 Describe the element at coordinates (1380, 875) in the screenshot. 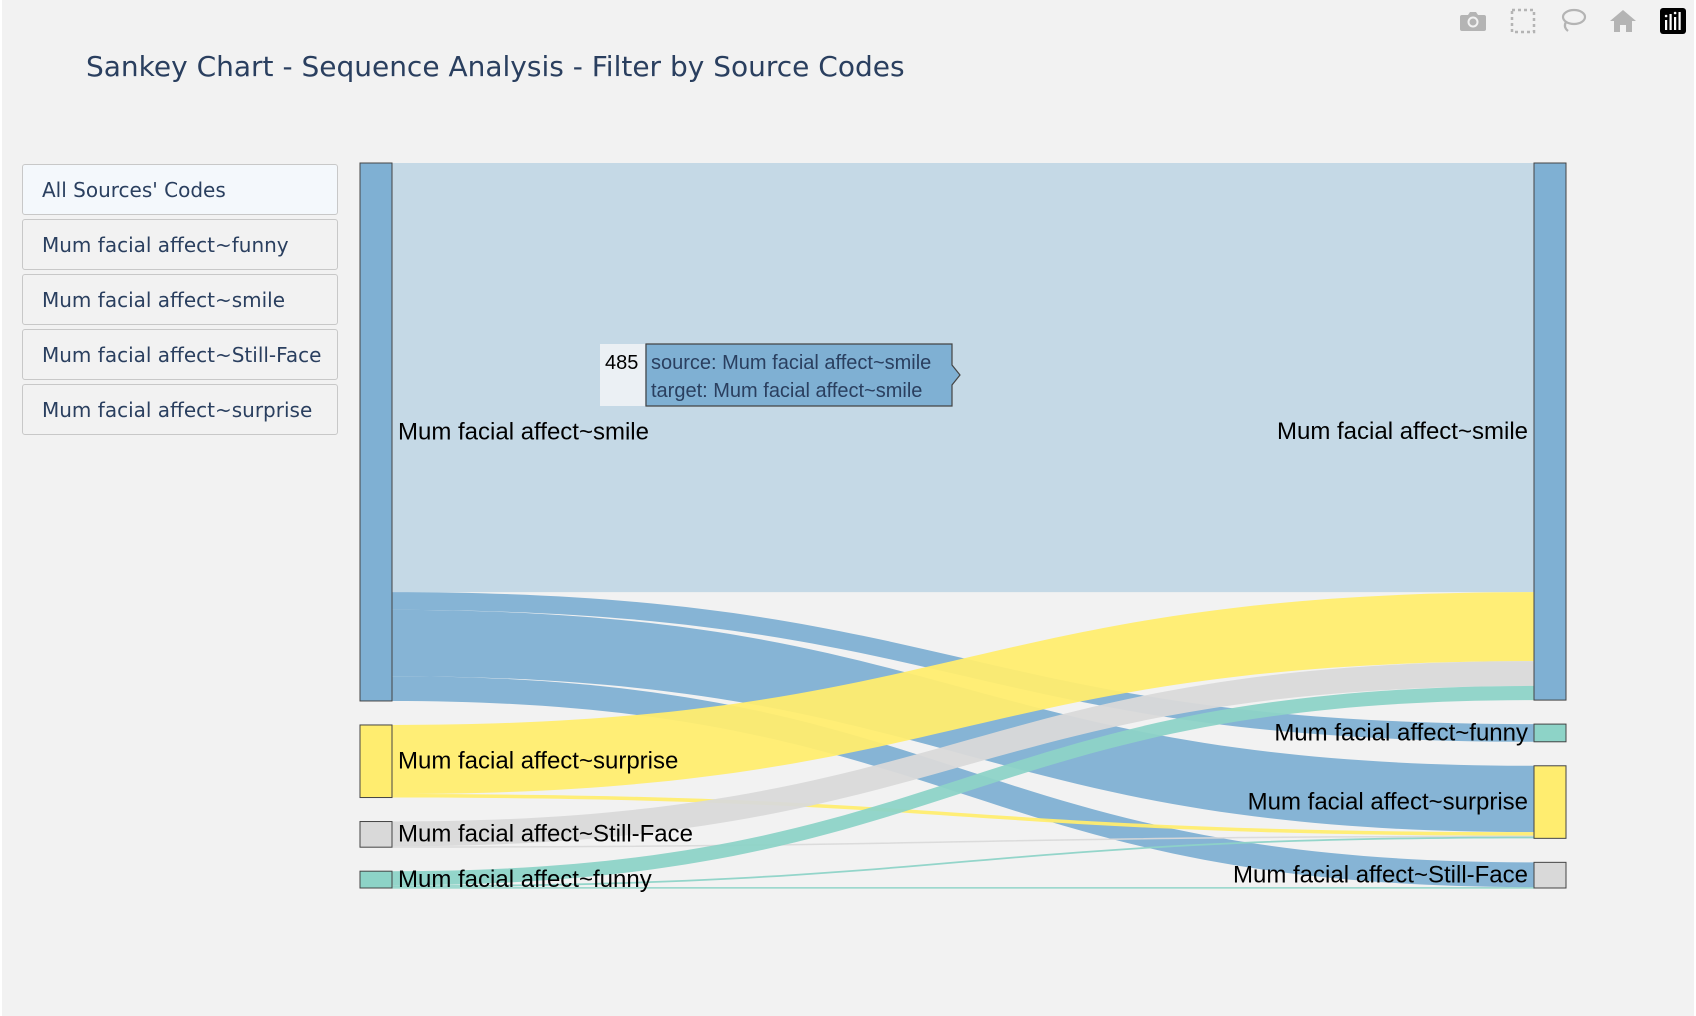

I see `sankey-node-label-tgt-stillface: Mum facial affect~Still-Face` at that location.